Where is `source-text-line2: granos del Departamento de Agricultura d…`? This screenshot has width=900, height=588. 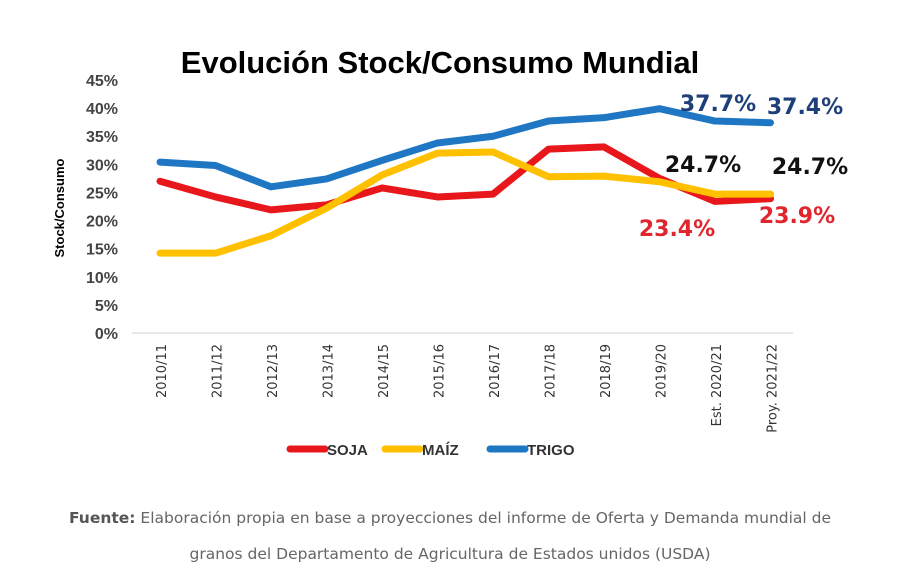
source-text-line2: granos del Departamento de Agricultura d… is located at coordinates (450, 554).